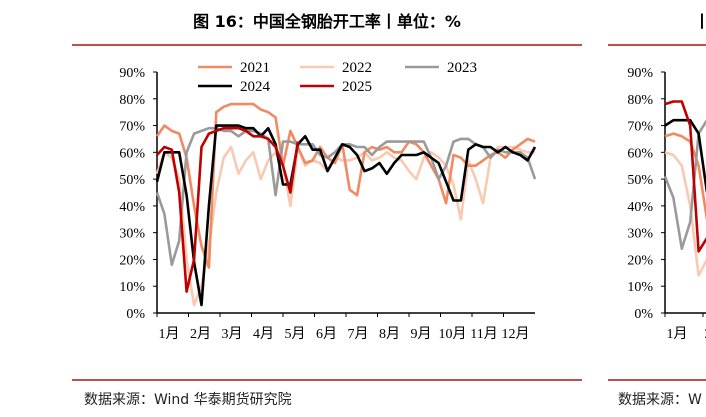  What do you see at coordinates (336, 87) in the screenshot?
I see `legend-item-2025: 2025` at bounding box center [336, 87].